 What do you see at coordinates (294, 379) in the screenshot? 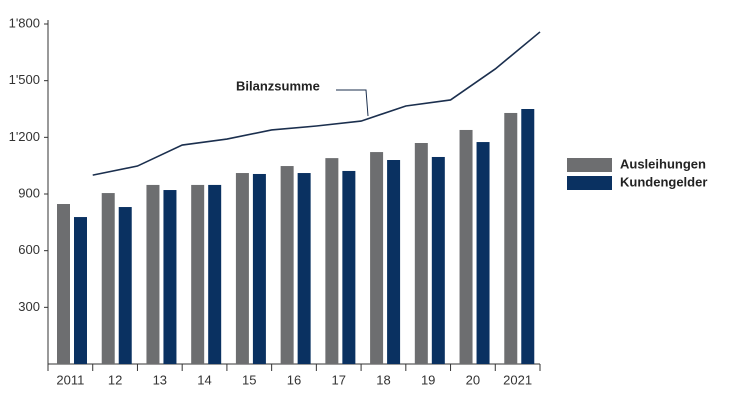
I see `x-tick-label: 16` at bounding box center [294, 379].